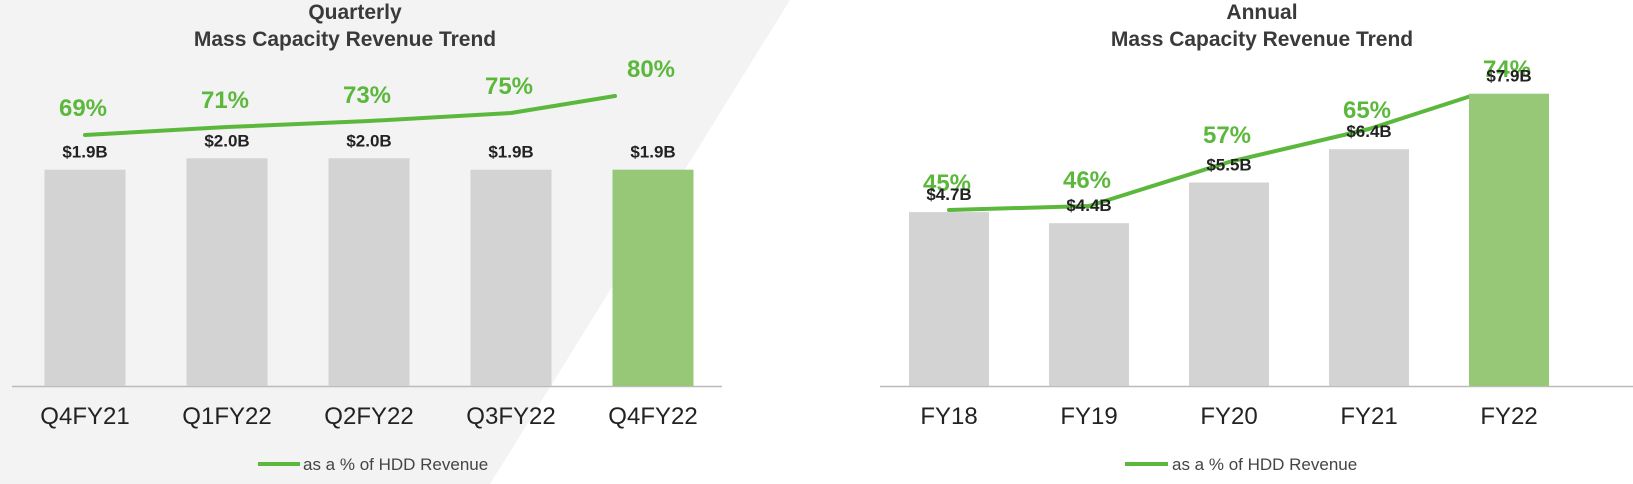 The image size is (1633, 484). I want to click on quarterly-title-line2: Mass Capacity Revenue Trend, so click(345, 39).